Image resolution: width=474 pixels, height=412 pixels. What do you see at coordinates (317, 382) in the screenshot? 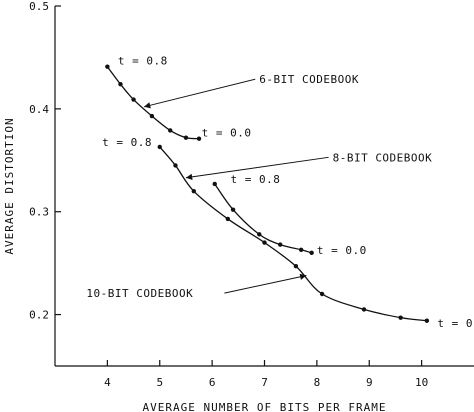
I see `x-tick-label: 8` at bounding box center [317, 382].